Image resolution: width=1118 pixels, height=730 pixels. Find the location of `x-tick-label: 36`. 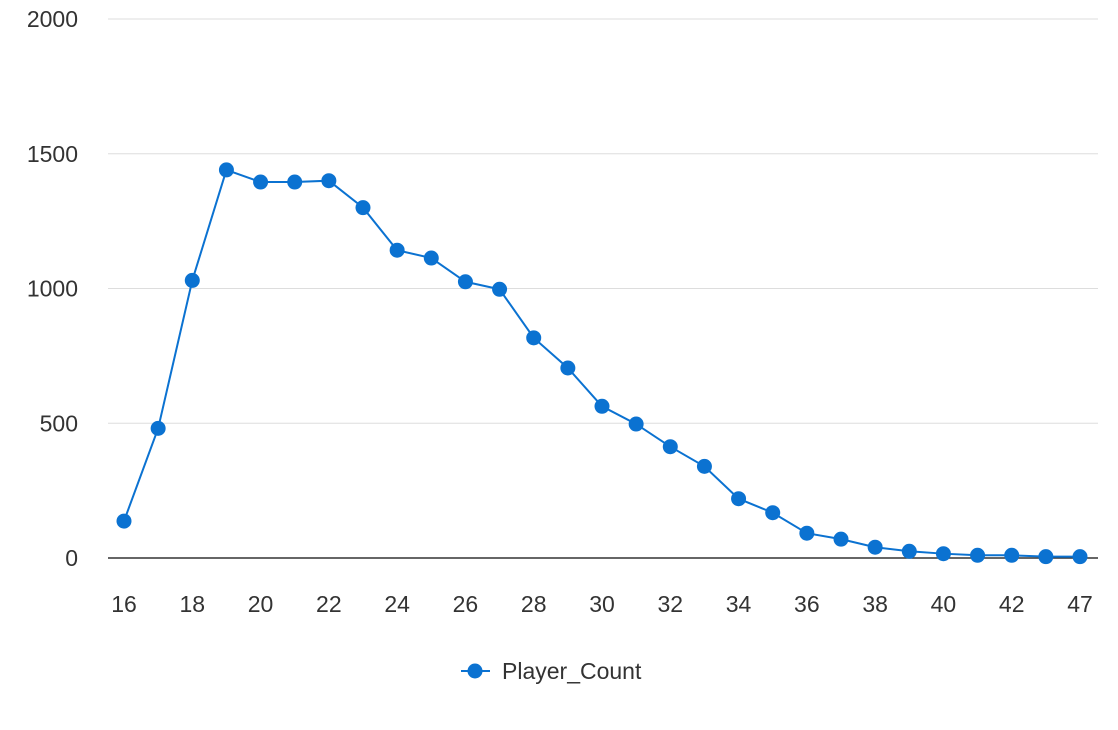

x-tick-label: 36 is located at coordinates (807, 604).